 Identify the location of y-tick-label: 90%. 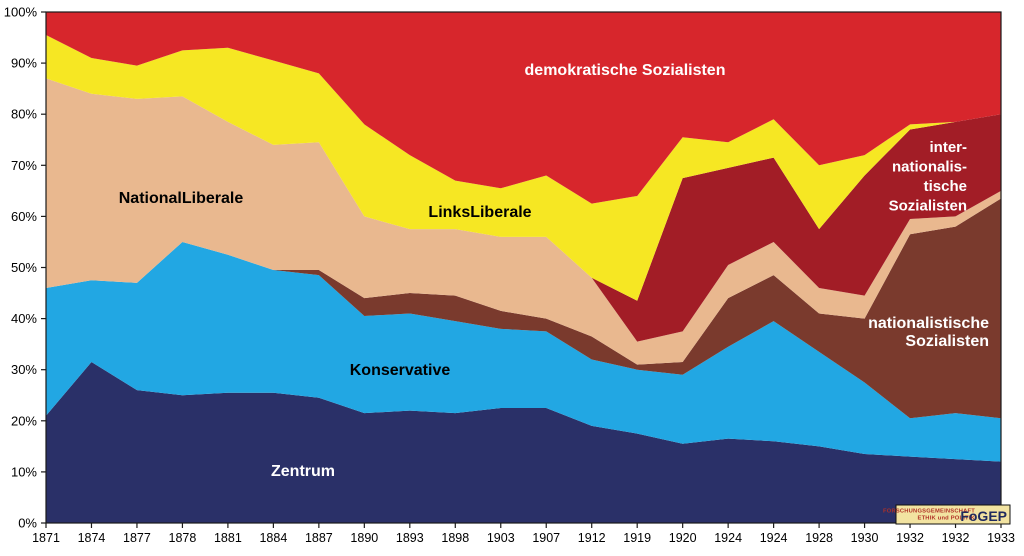
(24, 63).